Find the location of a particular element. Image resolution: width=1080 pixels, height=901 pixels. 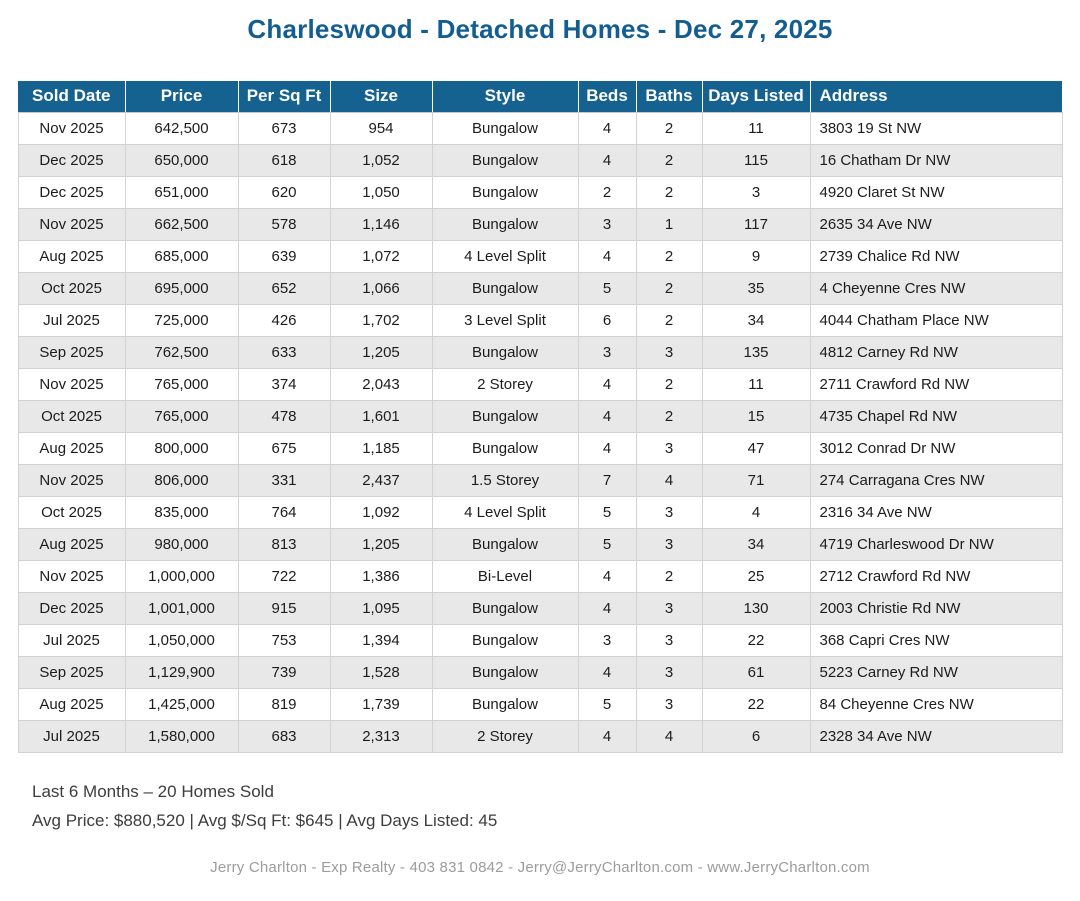

cell-size: 1,092 is located at coordinates (381, 512).